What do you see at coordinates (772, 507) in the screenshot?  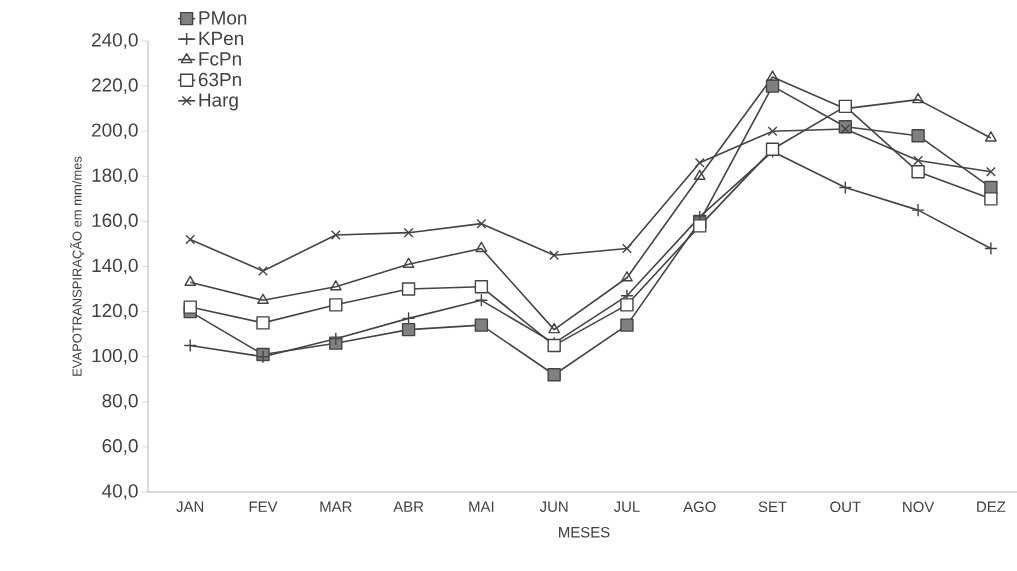 I see `x-tick-label: SET` at bounding box center [772, 507].